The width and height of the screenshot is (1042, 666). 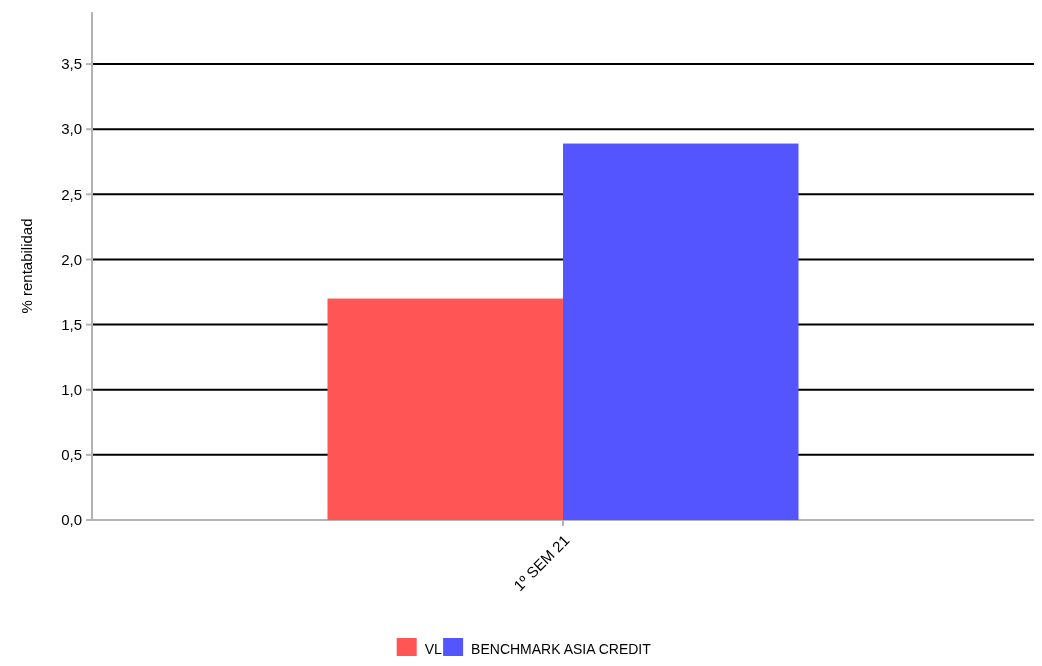 What do you see at coordinates (561, 649) in the screenshot?
I see `legend-label: BENCHMARK ASIA CREDIT` at bounding box center [561, 649].